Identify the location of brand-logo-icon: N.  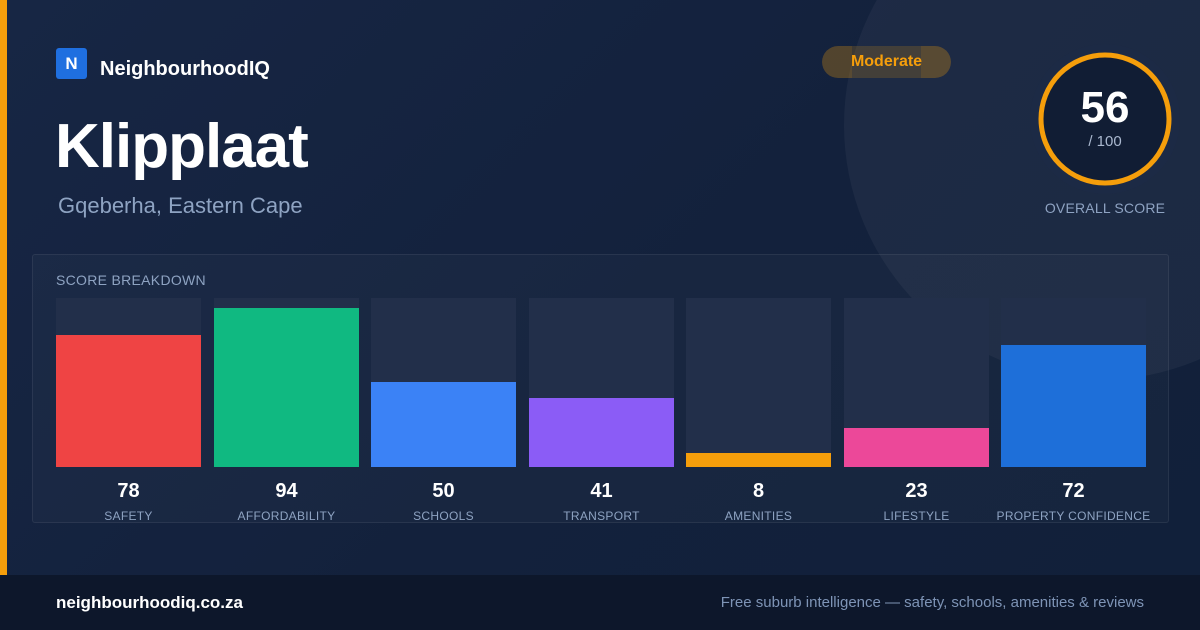
(71, 63).